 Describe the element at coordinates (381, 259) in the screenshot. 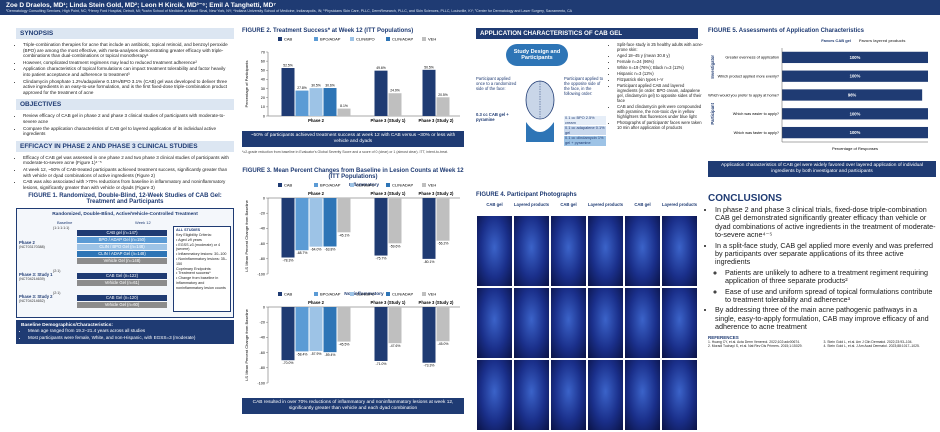

I see `data-label: -75.7%` at that location.